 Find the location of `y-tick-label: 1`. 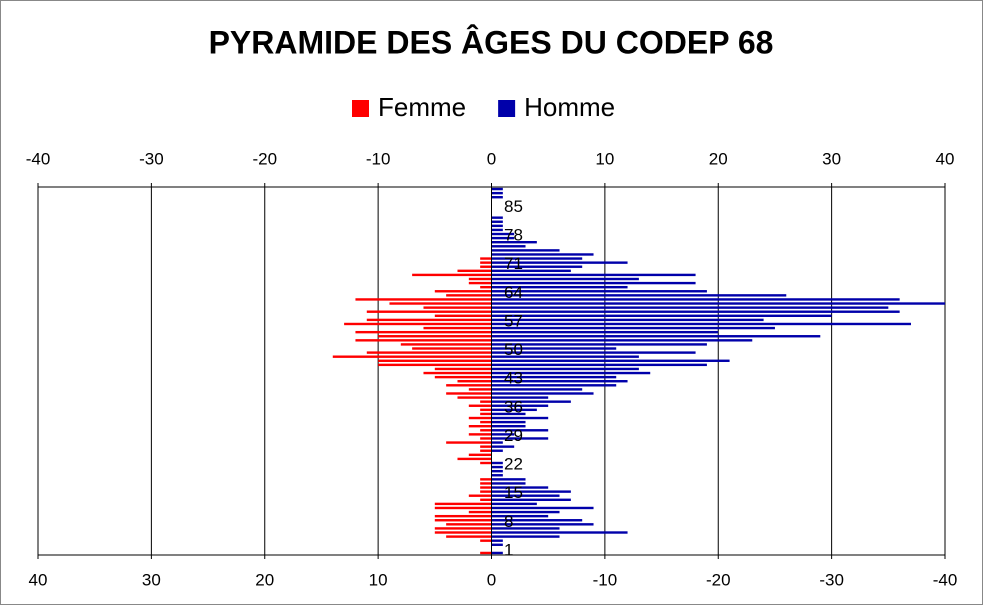

y-tick-label: 1 is located at coordinates (508, 549).